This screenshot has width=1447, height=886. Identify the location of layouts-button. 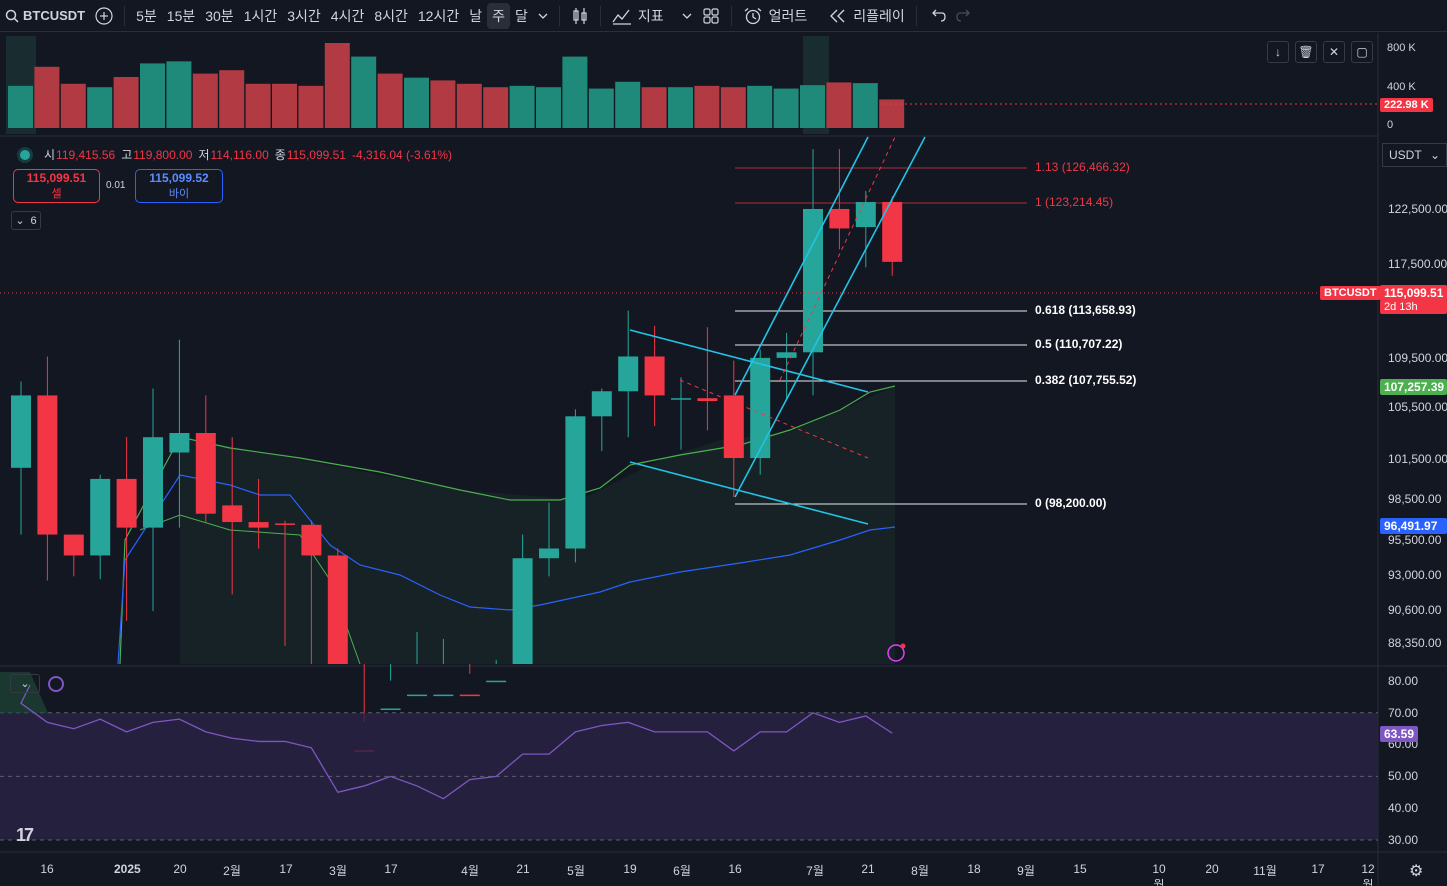
(711, 16).